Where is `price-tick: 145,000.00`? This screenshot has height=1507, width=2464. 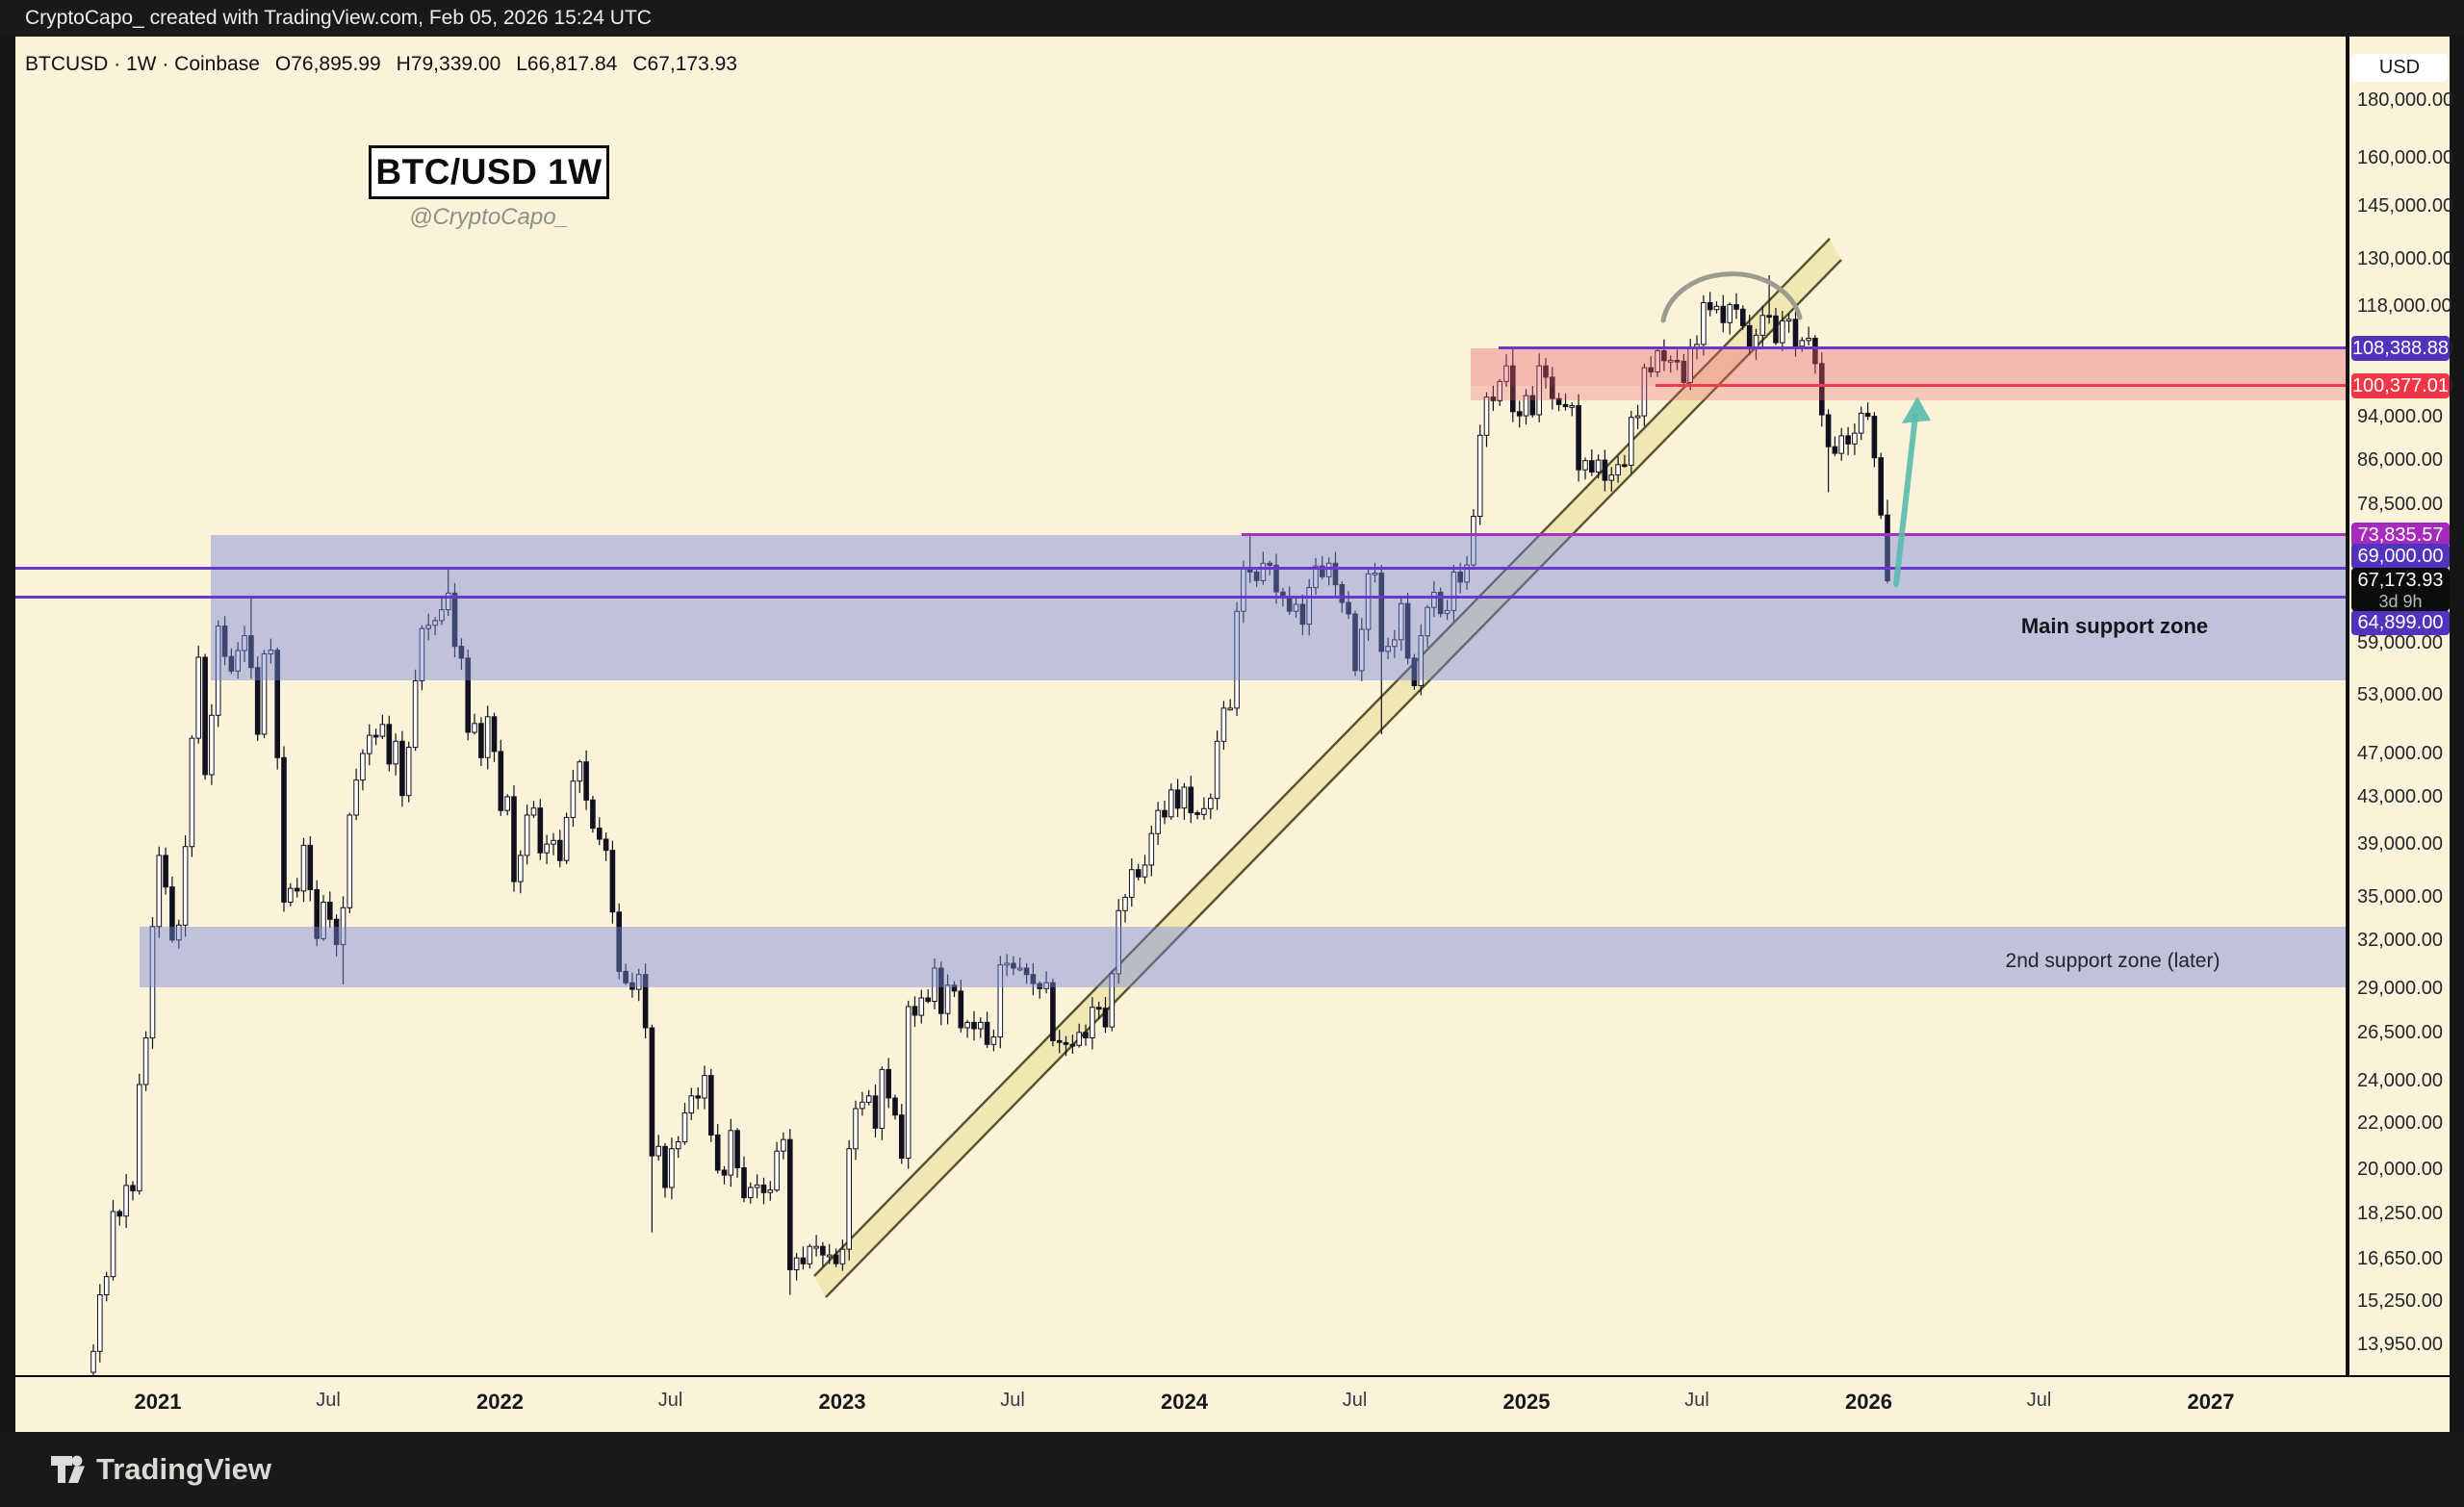 price-tick: 145,000.00 is located at coordinates (2405, 205).